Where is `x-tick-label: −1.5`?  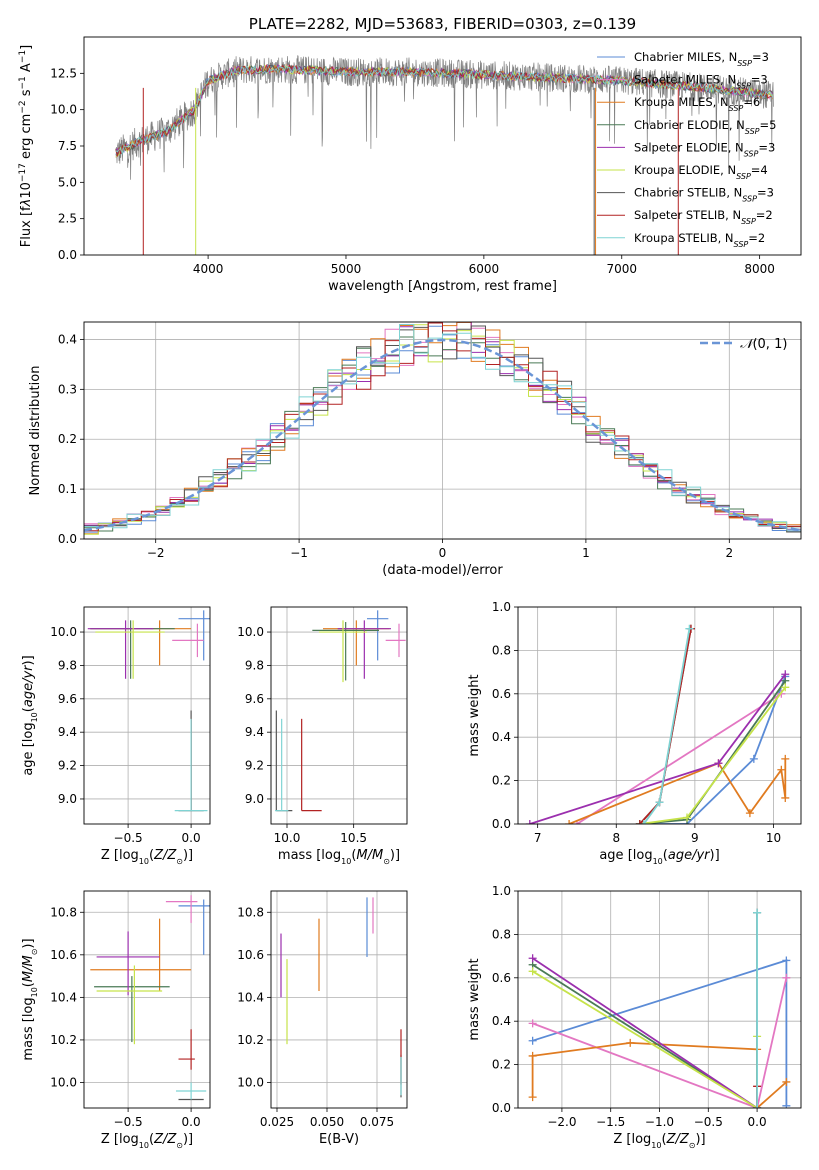
x-tick-label: −1.5 is located at coordinates (610, 1122).